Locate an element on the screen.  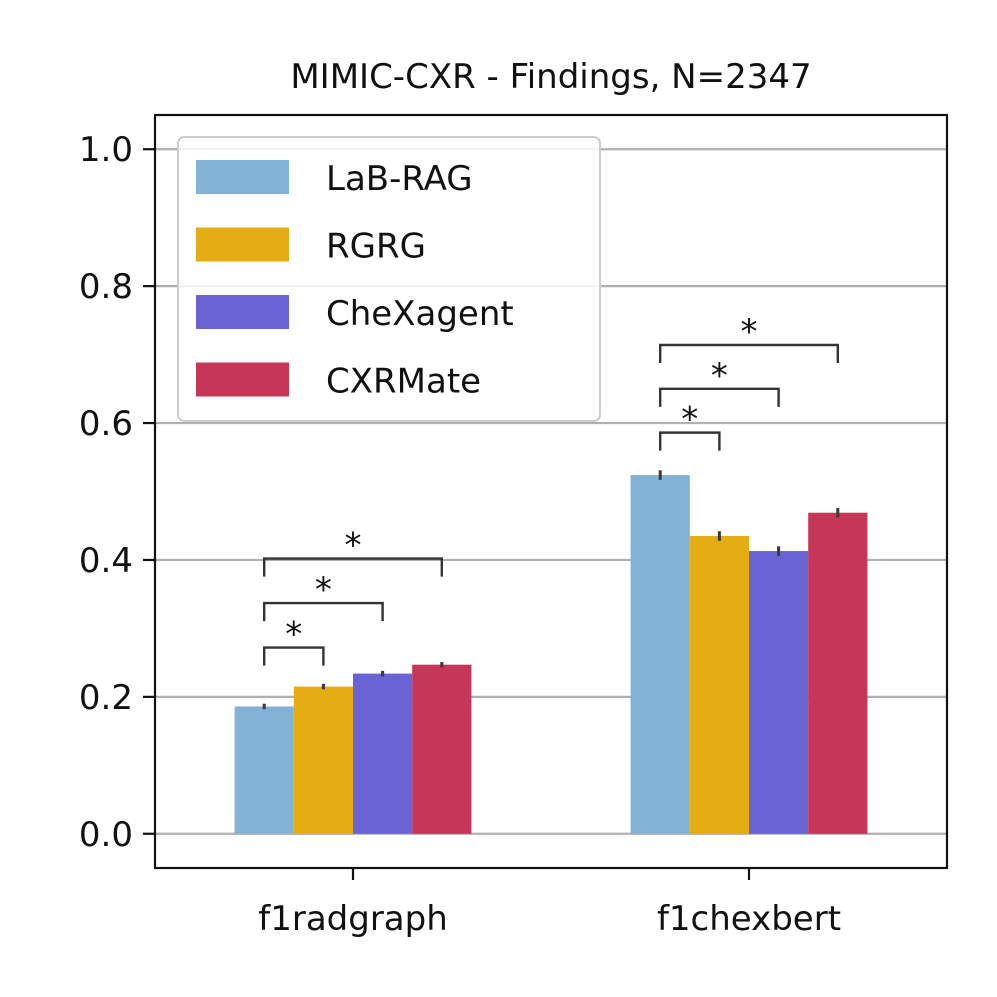
y-tick-label-5: 1.0 is located at coordinates (106, 150).